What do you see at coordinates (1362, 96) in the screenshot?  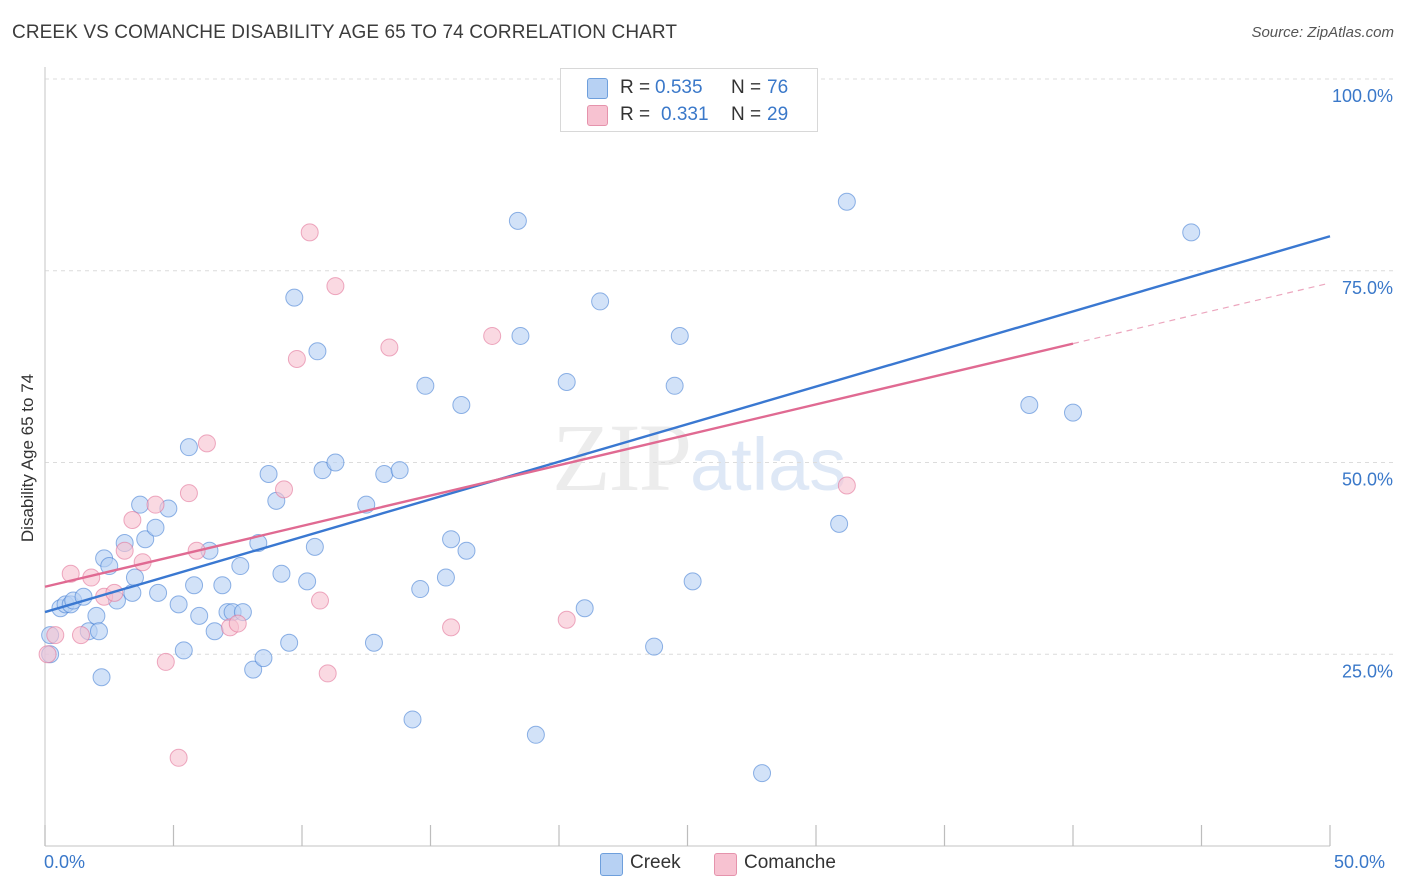 I see `y-tick-label-0: 100.0%` at bounding box center [1362, 96].